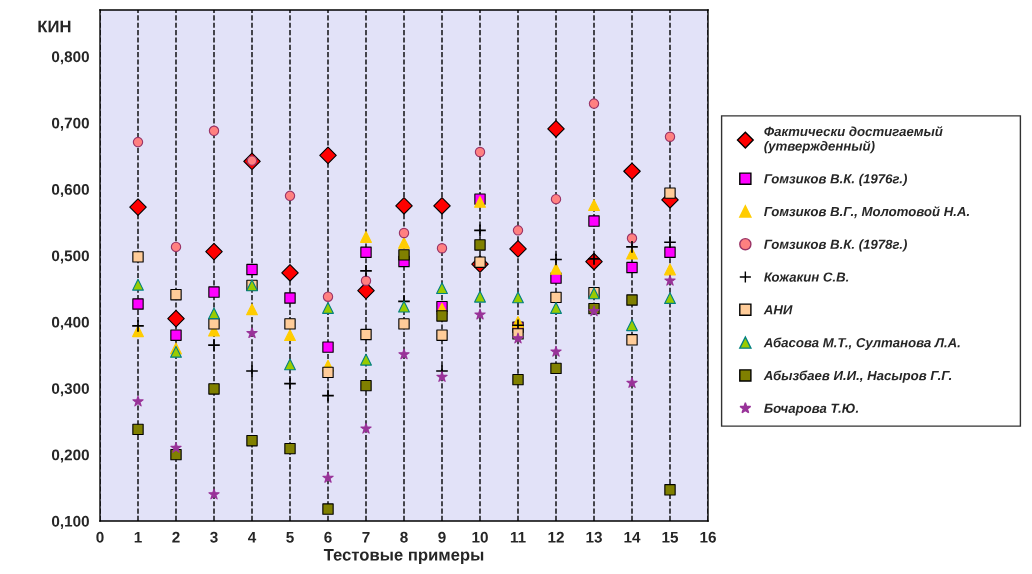  I want to click on x-tick-label: 2, so click(176, 537).